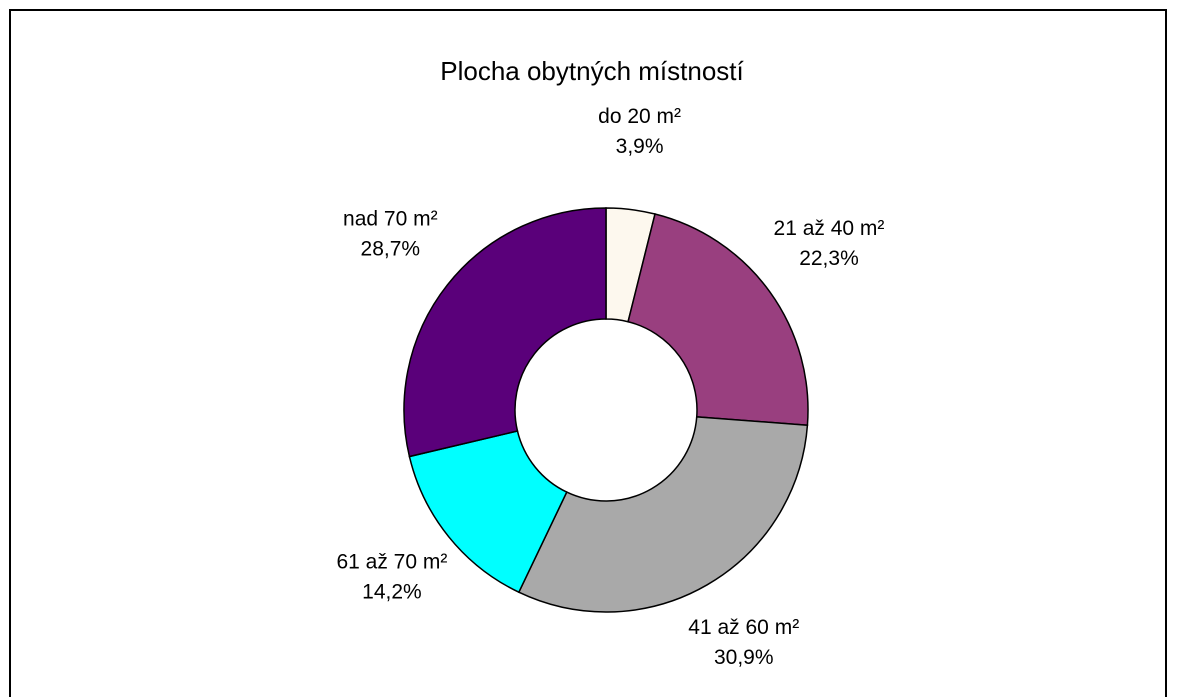  Describe the element at coordinates (391, 248) in the screenshot. I see `value-label: 28,7%` at that location.